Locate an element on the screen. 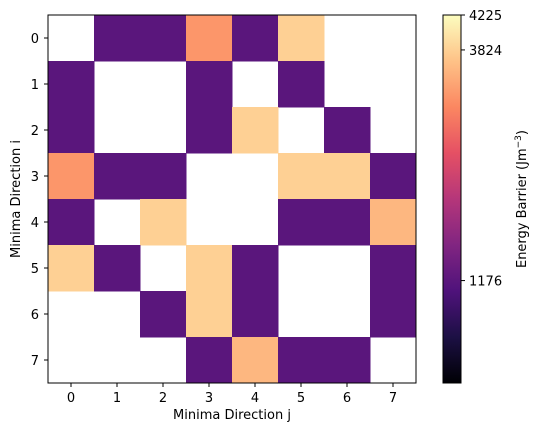 This screenshot has height=438, width=543. colorbar-label-close: ) is located at coordinates (522, 132).